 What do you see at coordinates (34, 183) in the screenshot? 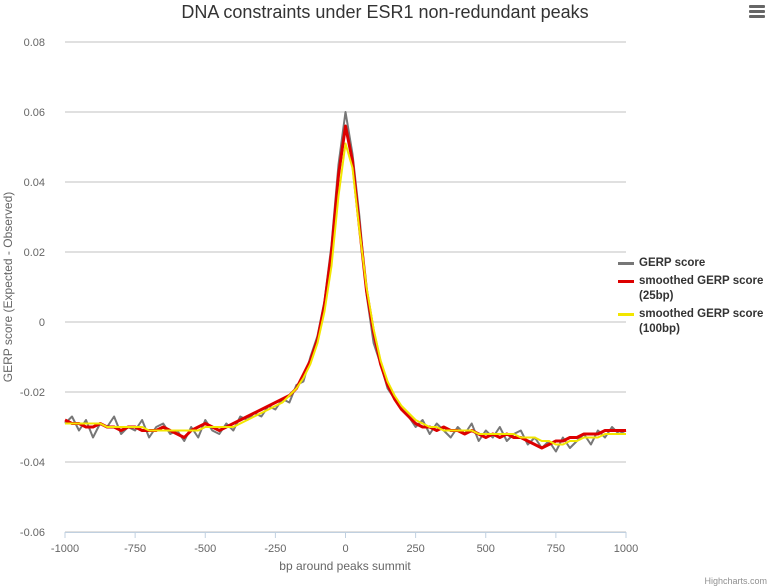
I see `y-tick-label: 0.04` at bounding box center [34, 183].